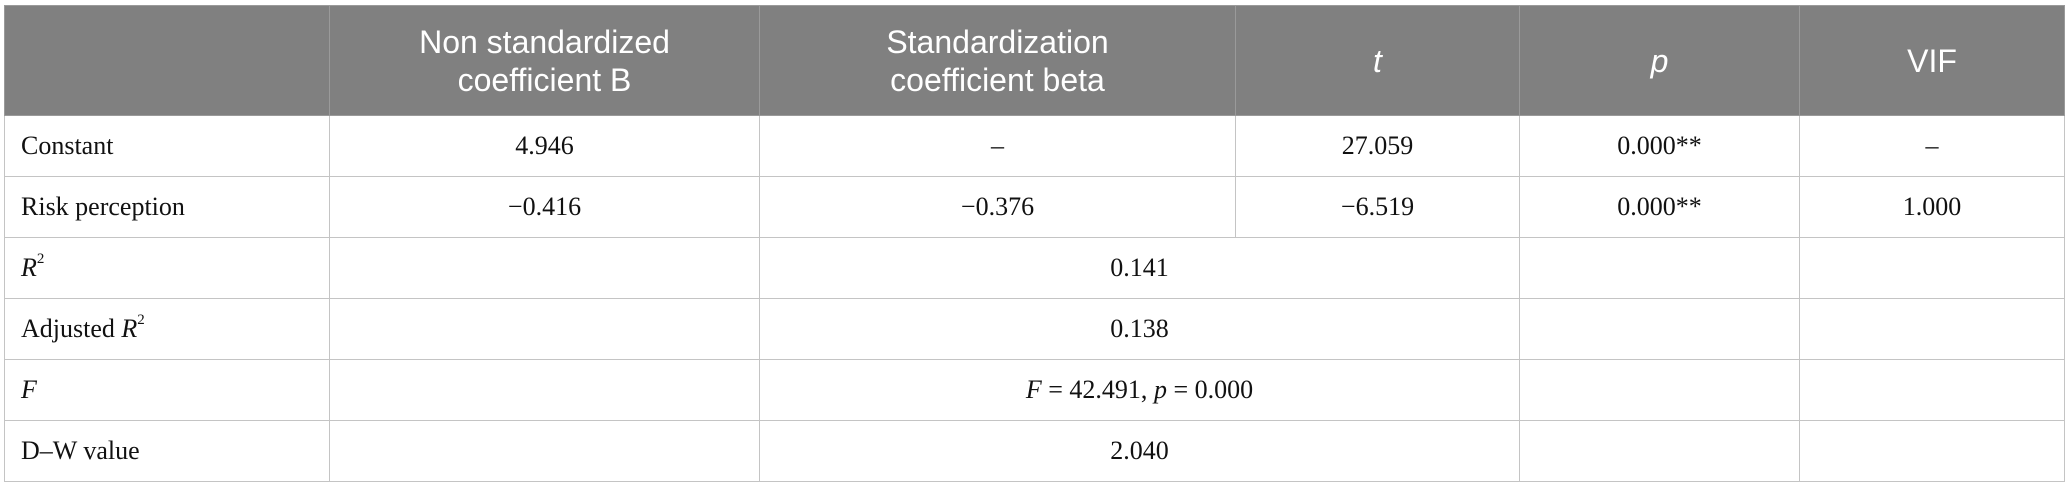  I want to click on cell-beta: −0.376, so click(997, 207).